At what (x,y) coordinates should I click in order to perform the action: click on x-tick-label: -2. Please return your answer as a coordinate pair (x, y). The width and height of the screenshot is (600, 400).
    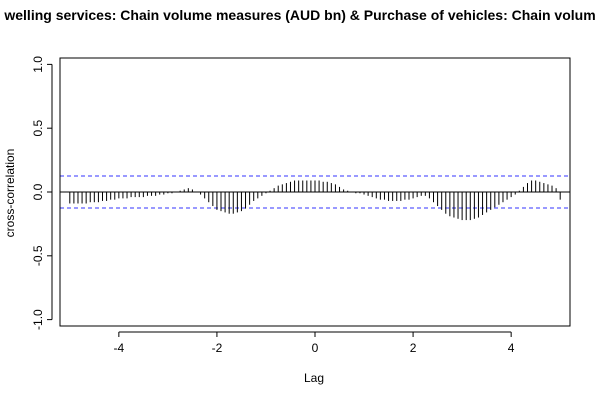
    Looking at the image, I should click on (217, 348).